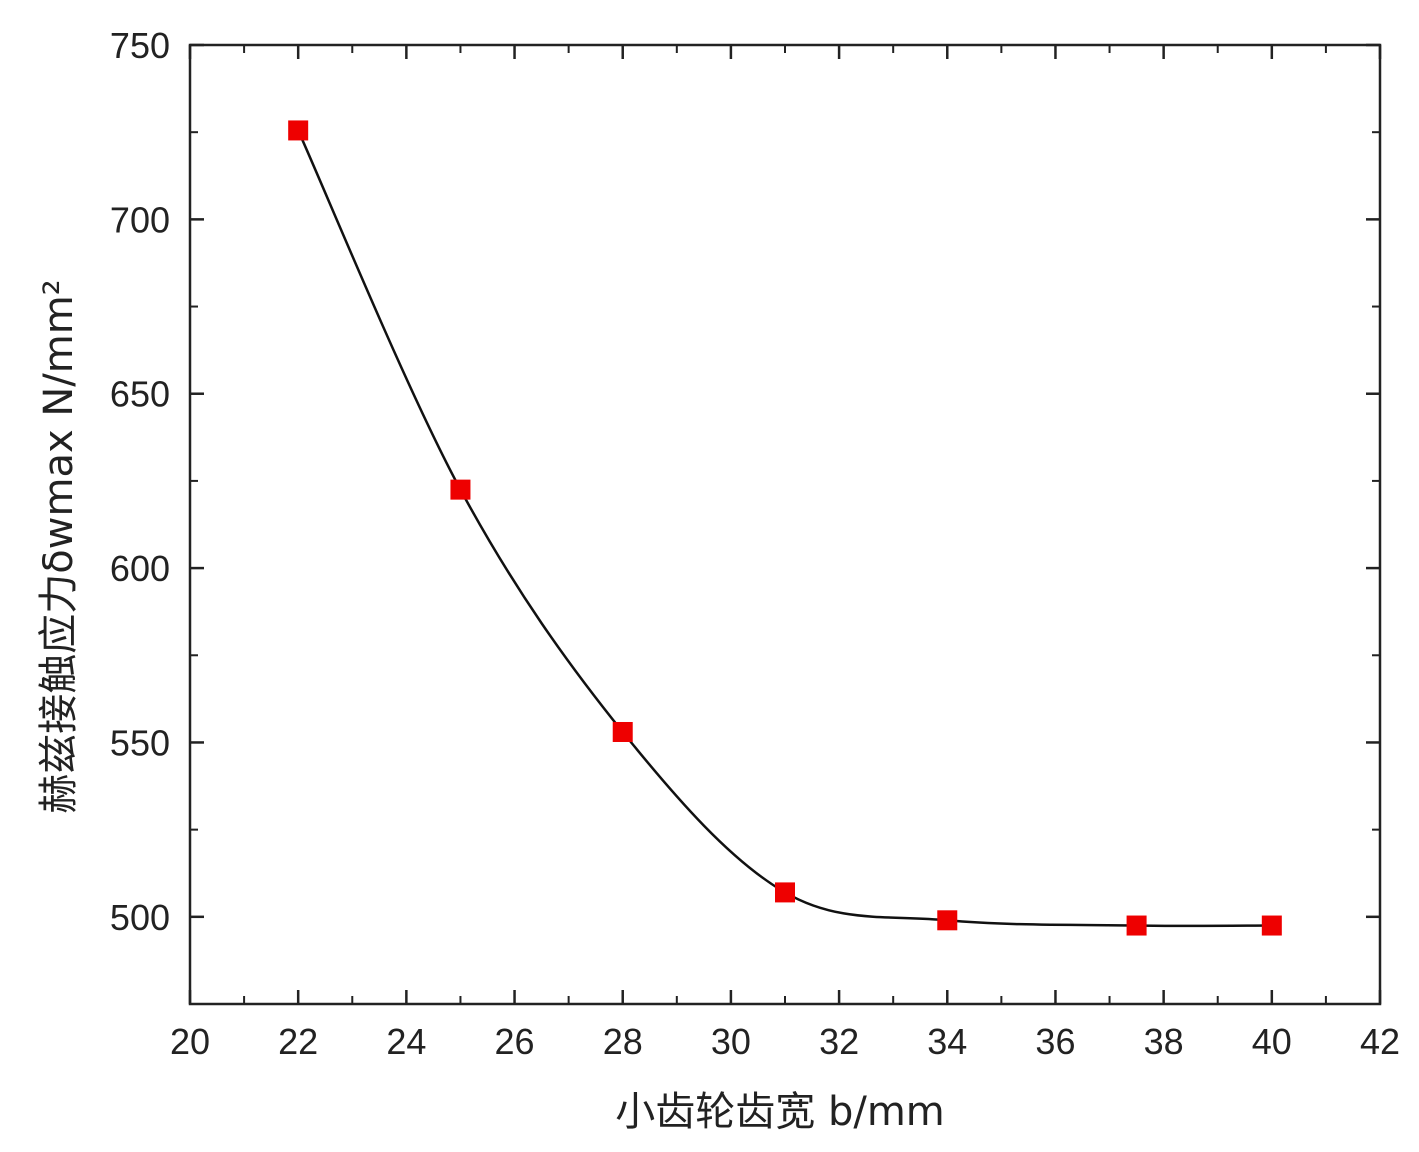 The width and height of the screenshot is (1419, 1152). Describe the element at coordinates (406, 1041) in the screenshot. I see `x-tick-label: 24` at that location.